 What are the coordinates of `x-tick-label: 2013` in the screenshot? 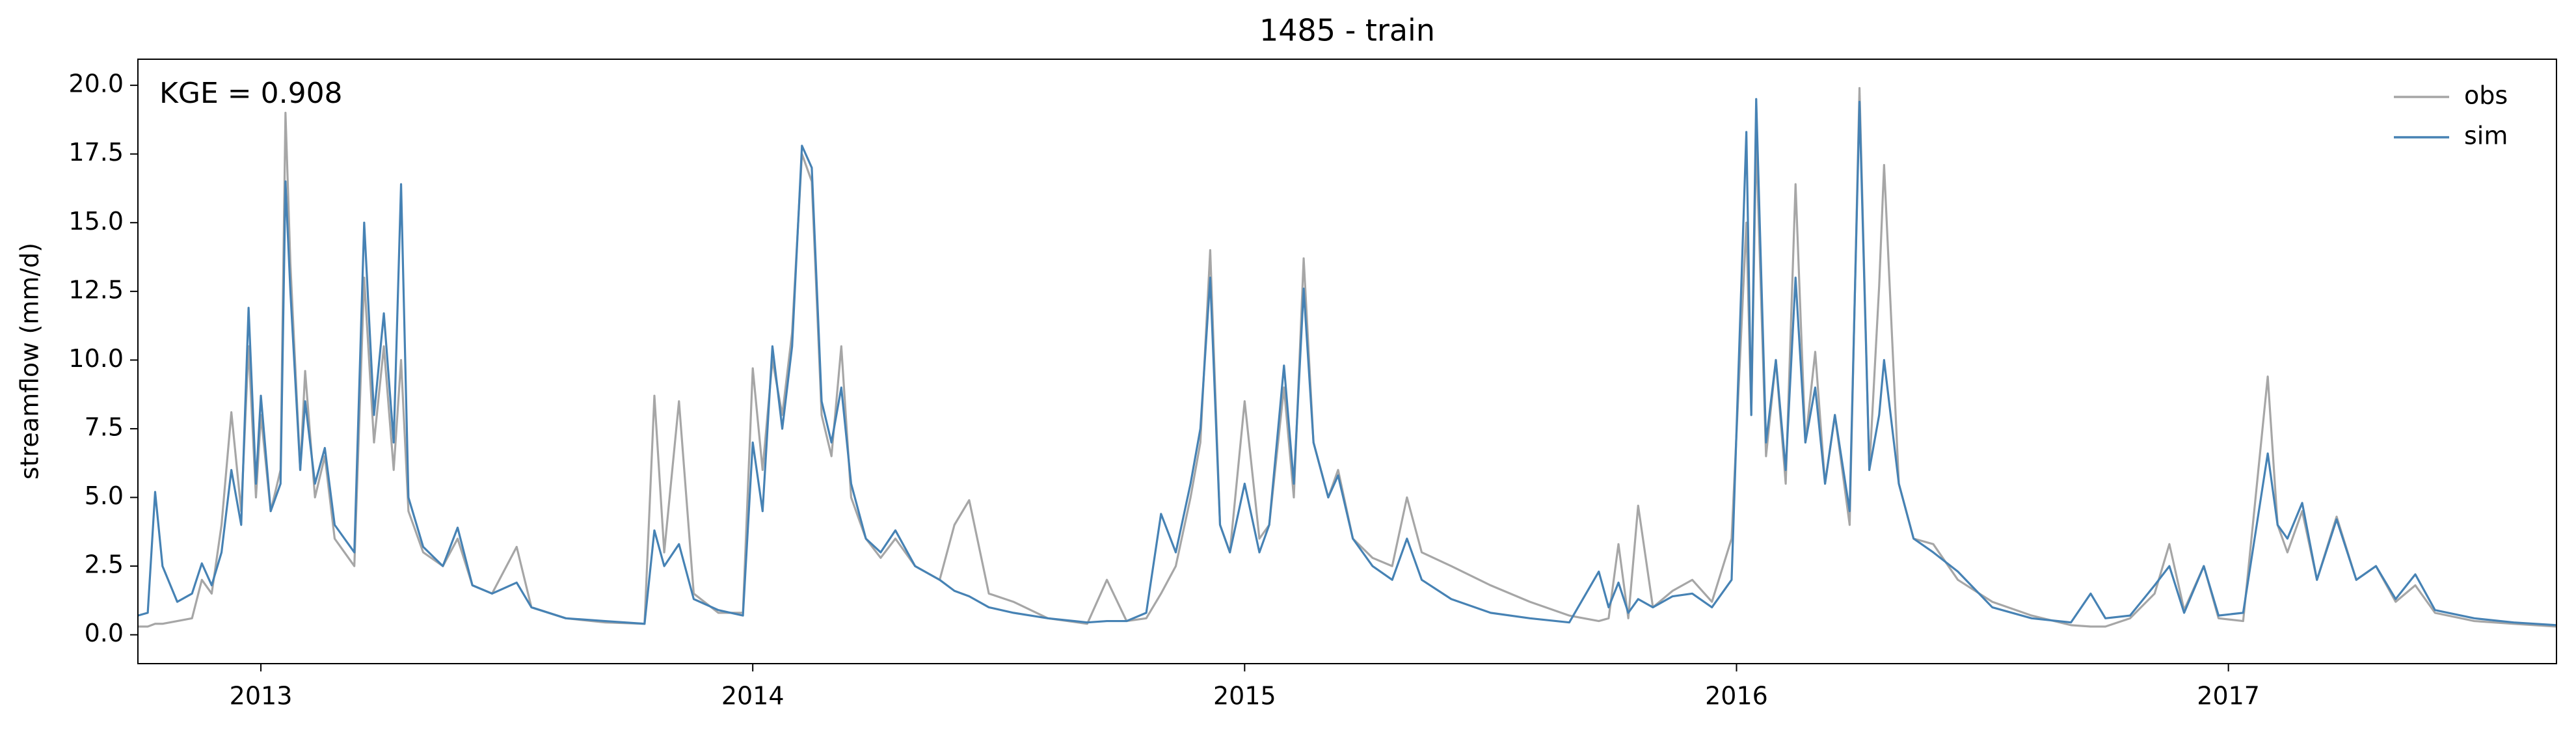 It's located at (261, 696).